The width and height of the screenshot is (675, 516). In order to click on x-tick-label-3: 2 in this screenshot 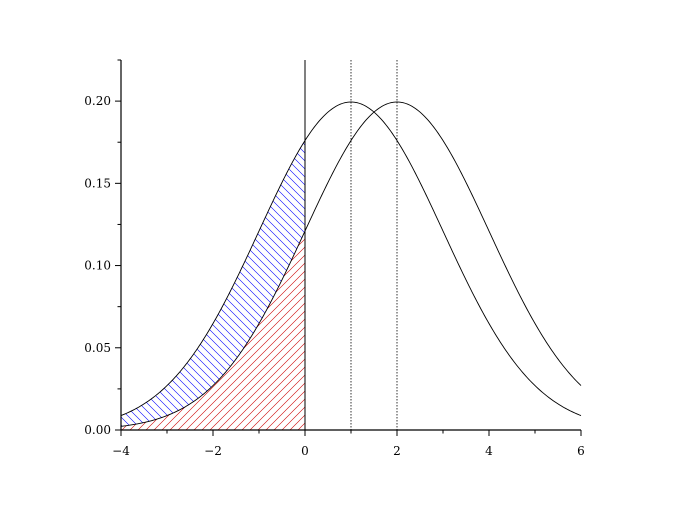, I will do `click(397, 451)`.